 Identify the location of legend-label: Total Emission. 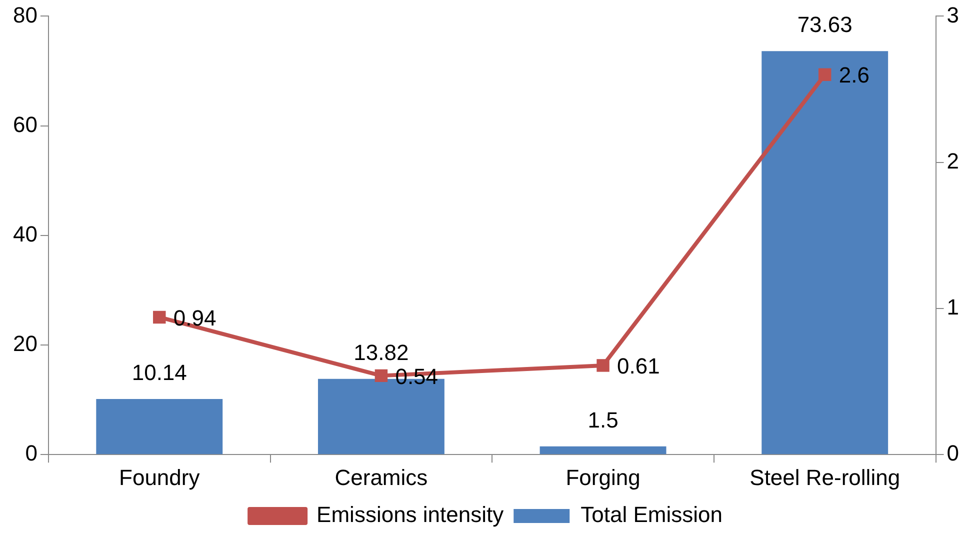
(651, 515).